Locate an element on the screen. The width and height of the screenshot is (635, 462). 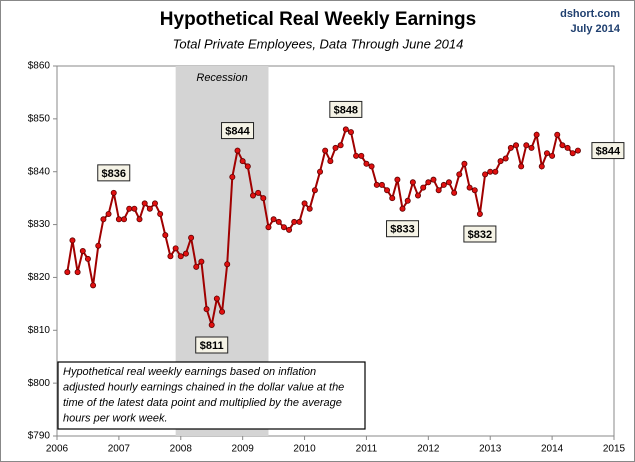
y-tick-label: $810 is located at coordinates (39, 330).